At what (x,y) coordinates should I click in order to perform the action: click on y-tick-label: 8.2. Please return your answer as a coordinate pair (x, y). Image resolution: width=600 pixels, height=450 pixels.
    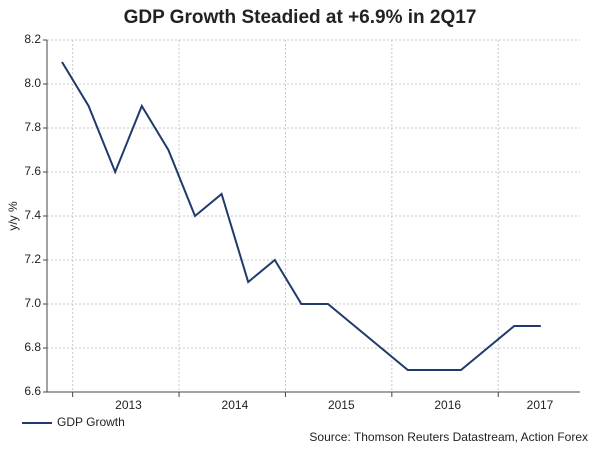
    Looking at the image, I should click on (32, 39).